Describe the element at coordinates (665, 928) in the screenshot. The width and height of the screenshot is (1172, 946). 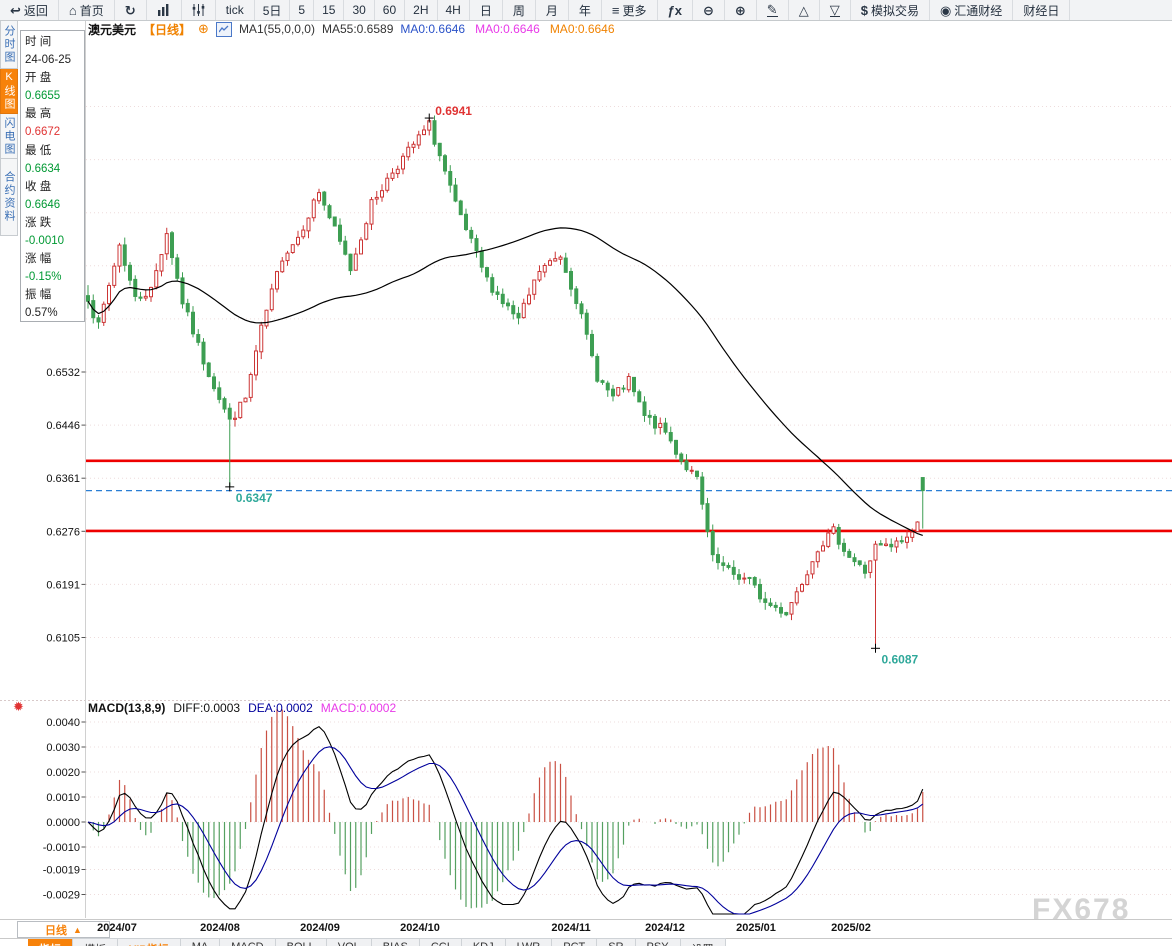
I see `x-axis-label: 2024/12` at that location.